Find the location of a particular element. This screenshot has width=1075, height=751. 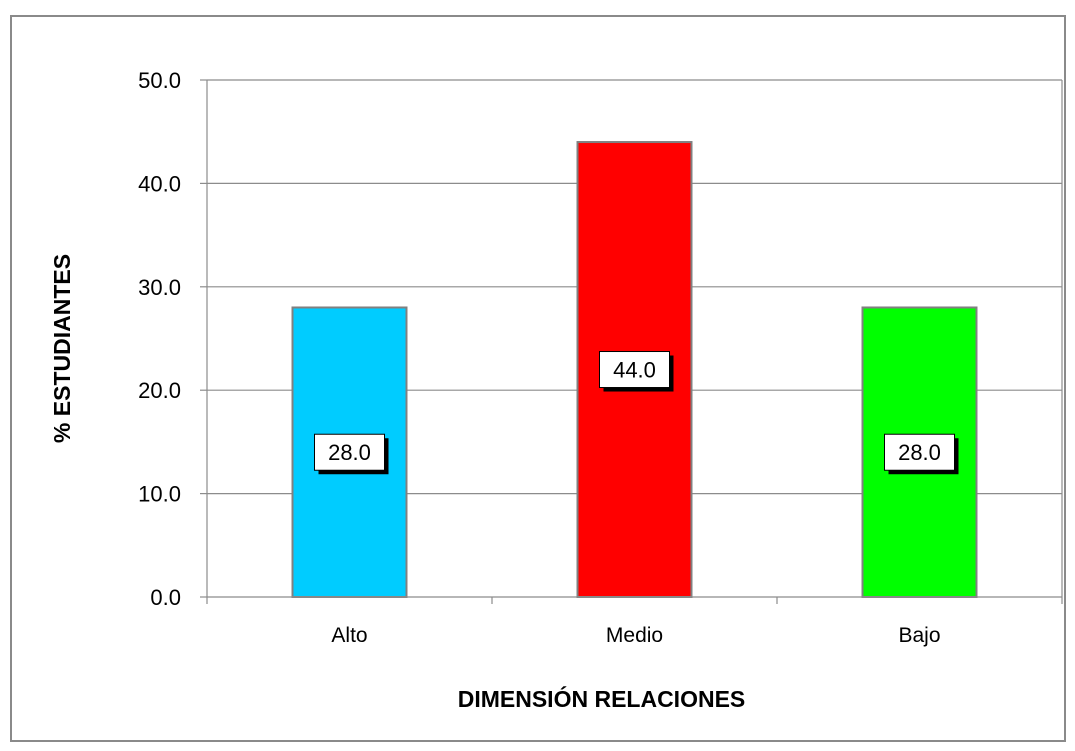

y-tick-label: 0.0 is located at coordinates (165, 597).